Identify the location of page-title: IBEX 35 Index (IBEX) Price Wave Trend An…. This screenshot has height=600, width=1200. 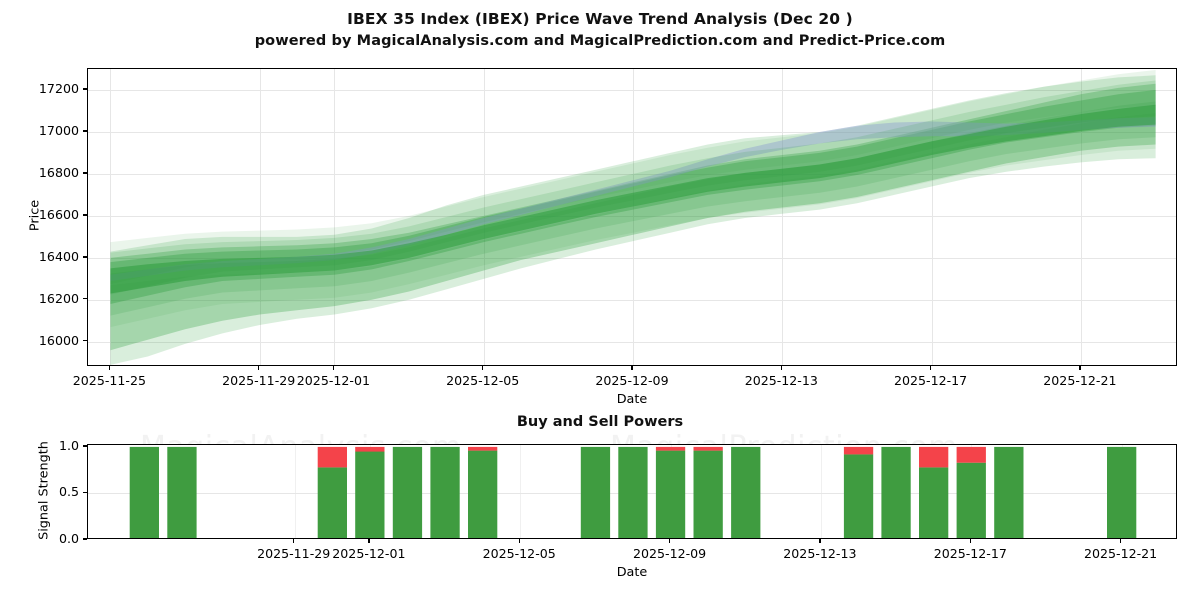
(600, 19).